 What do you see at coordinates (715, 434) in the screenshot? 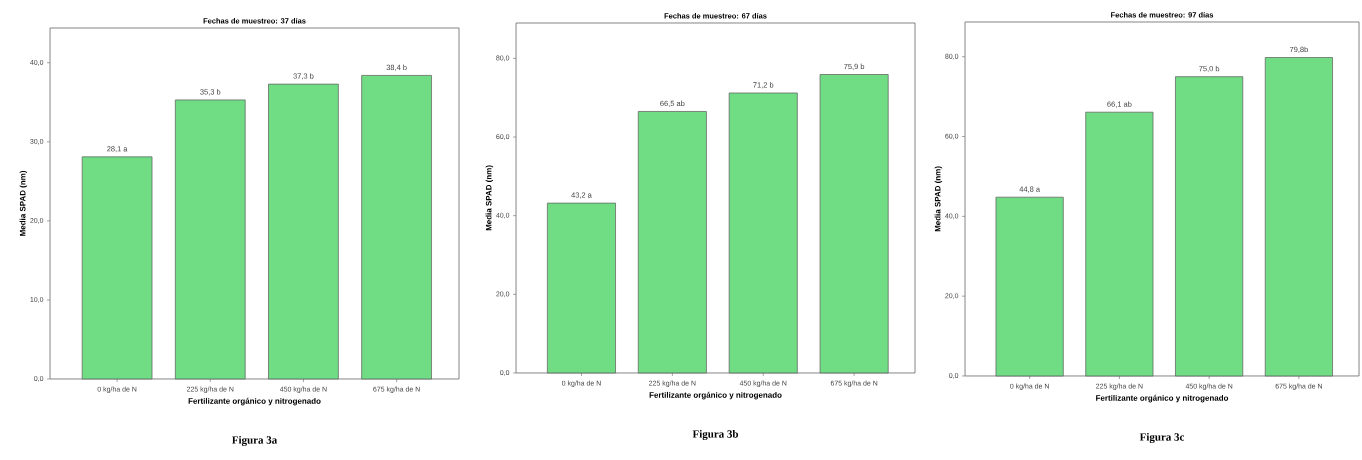
I see `text: Figura 3b` at bounding box center [715, 434].